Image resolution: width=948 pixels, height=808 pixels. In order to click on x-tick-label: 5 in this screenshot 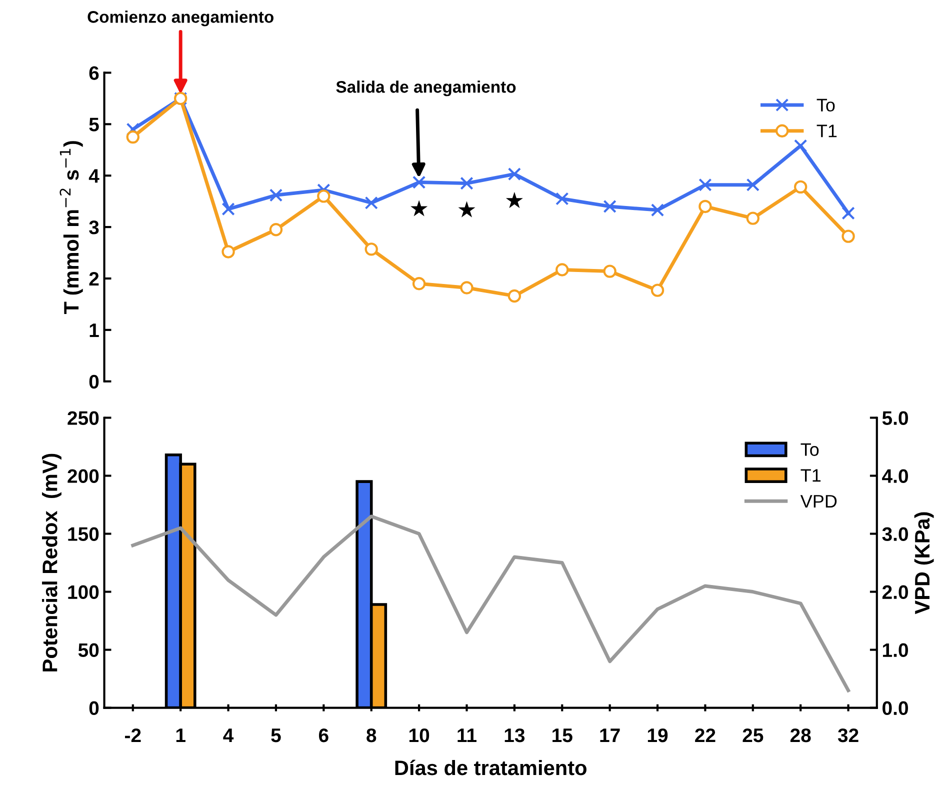, I will do `click(276, 735)`.